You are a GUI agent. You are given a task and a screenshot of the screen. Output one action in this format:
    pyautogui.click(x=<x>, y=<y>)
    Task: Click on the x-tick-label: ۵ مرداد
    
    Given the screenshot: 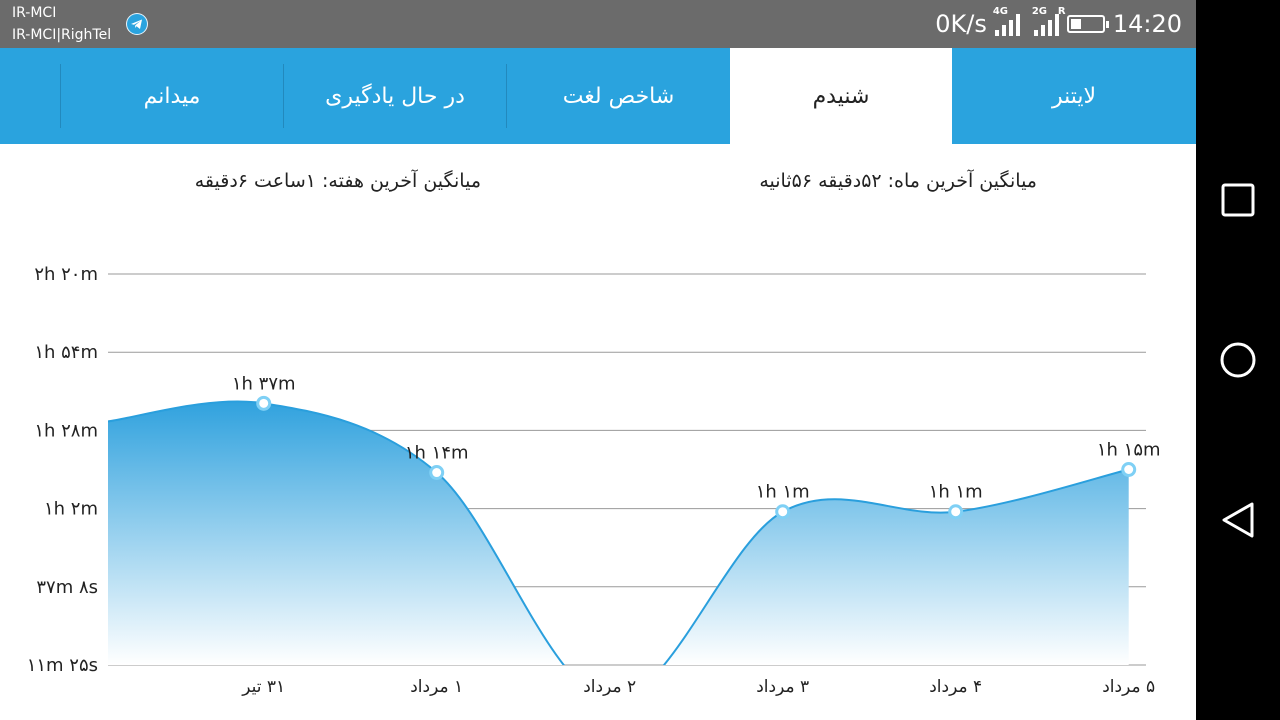 What is the action you would take?
    pyautogui.click(x=1128, y=687)
    